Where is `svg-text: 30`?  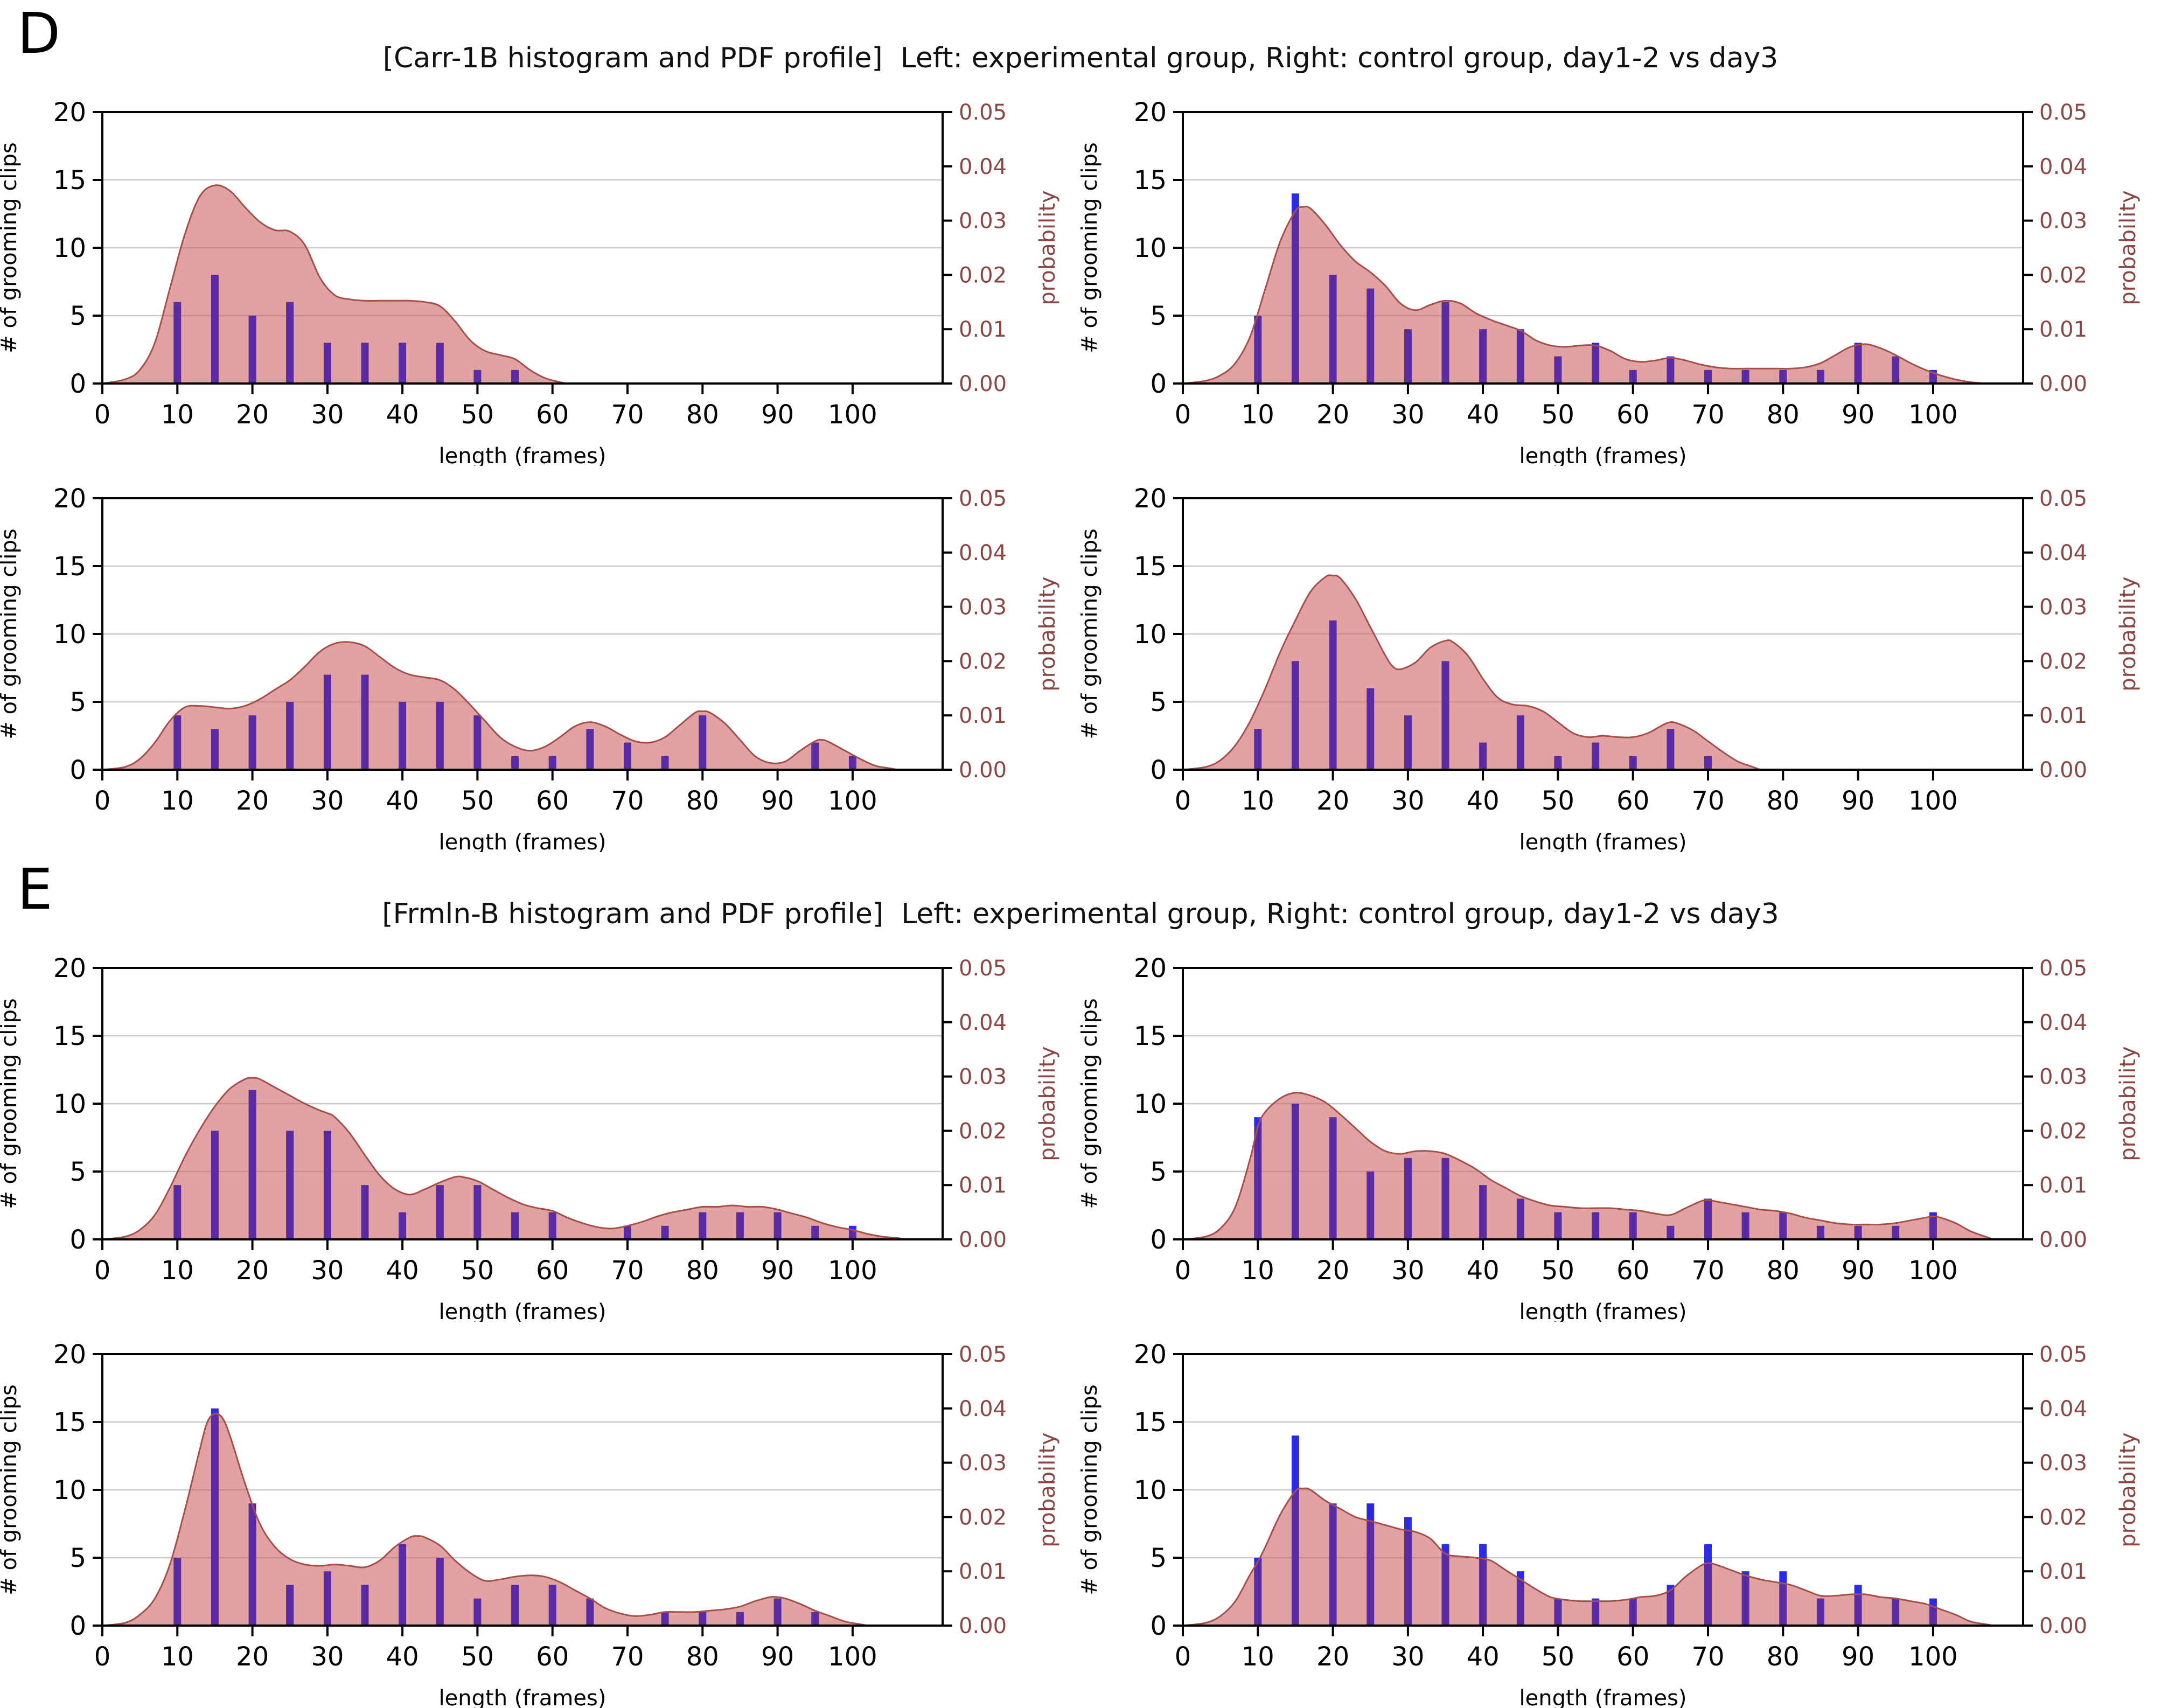 svg-text: 30 is located at coordinates (1407, 415).